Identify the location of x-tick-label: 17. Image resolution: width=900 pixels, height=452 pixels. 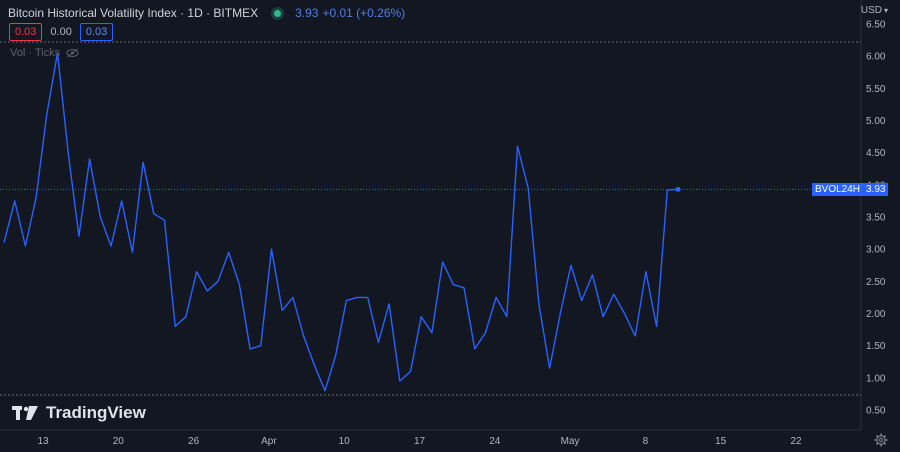
(420, 441).